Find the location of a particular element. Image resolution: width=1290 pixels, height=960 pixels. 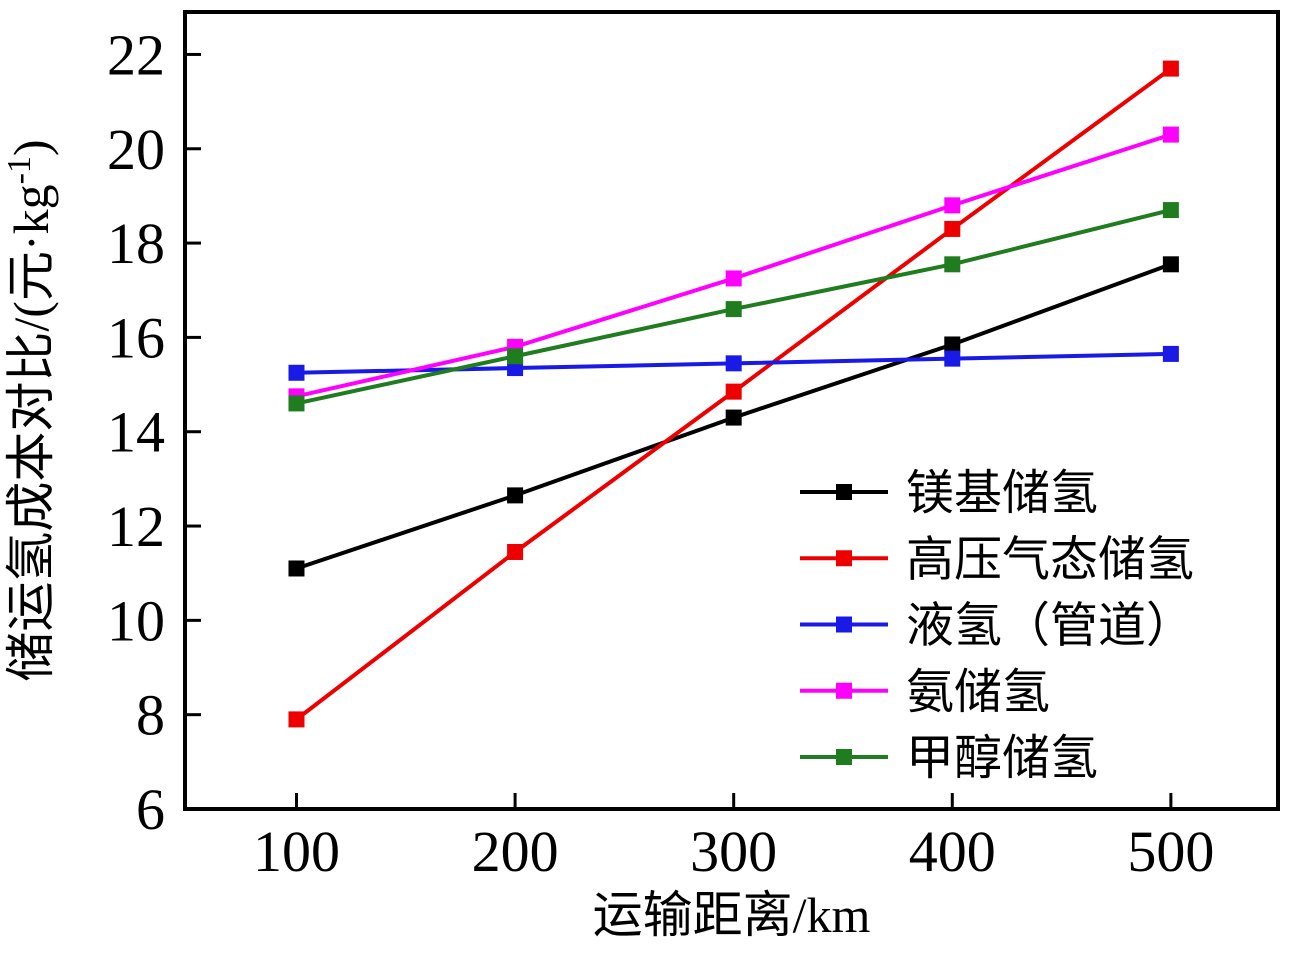

legend-item: 镁基储氢 is located at coordinates (949, 493).